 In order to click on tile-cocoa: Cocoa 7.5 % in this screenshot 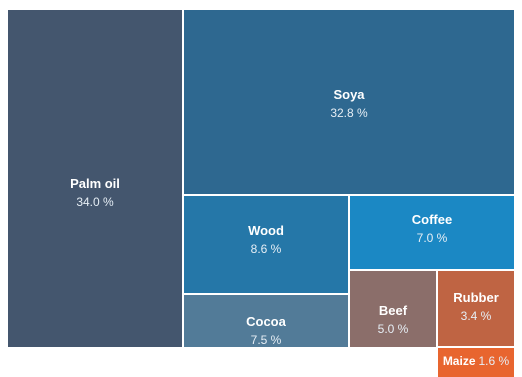, I will do `click(266, 321)`.